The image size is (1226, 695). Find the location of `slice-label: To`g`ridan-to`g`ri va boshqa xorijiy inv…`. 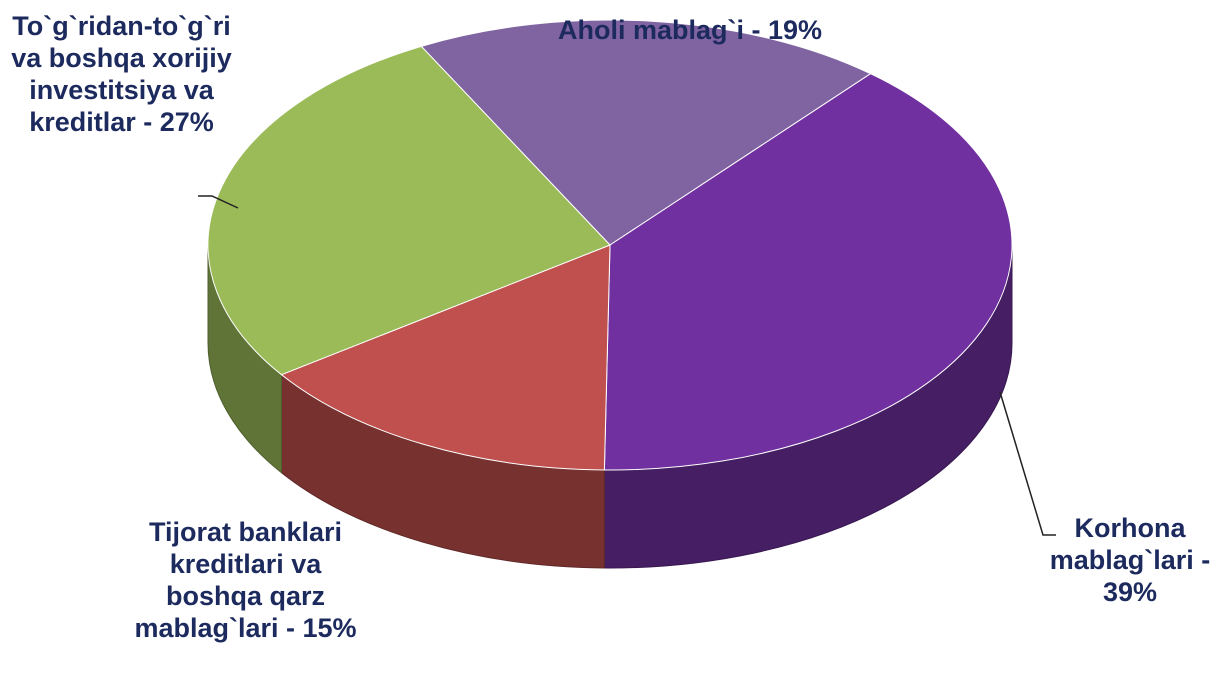

slice-label: To`g`ridan-to`g`ri va boshqa xorijiy inv… is located at coordinates (121, 74).